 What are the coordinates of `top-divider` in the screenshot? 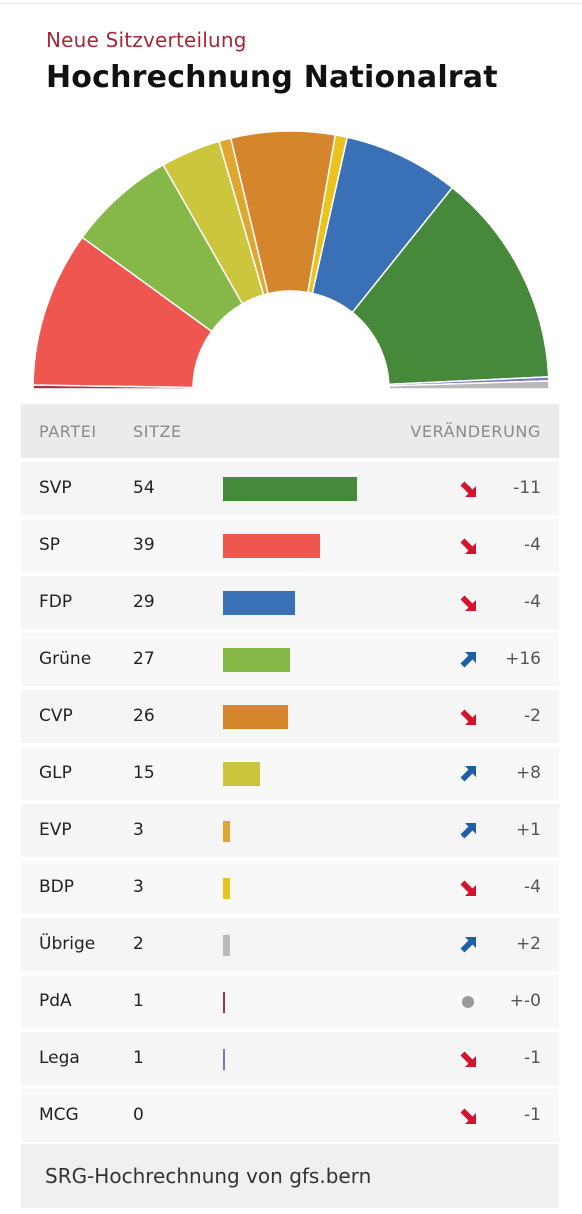 It's located at (291, 3).